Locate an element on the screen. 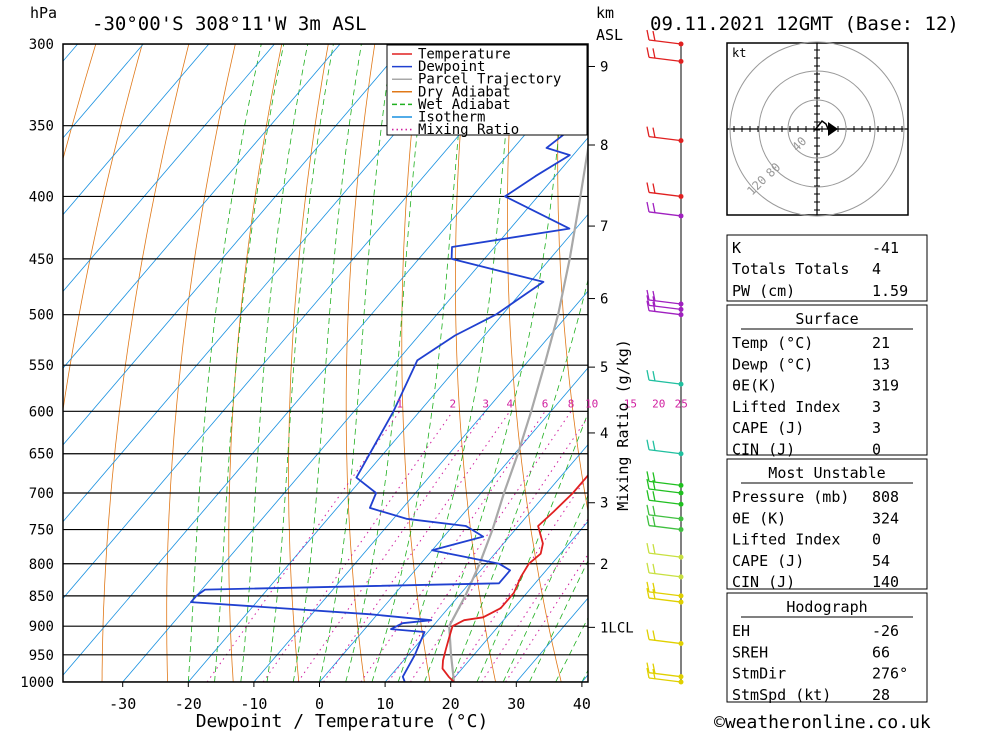 Image resolution: width=1000 pixels, height=733 pixels. hodograph-stats-row-label: StmDir is located at coordinates (759, 674).